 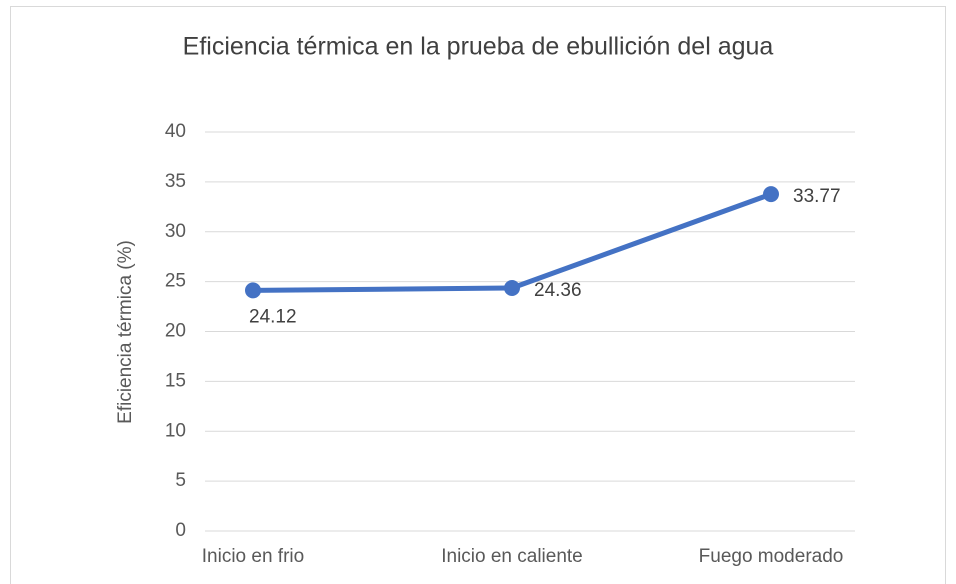 What do you see at coordinates (175, 181) in the screenshot?
I see `y-tick-label: 35` at bounding box center [175, 181].